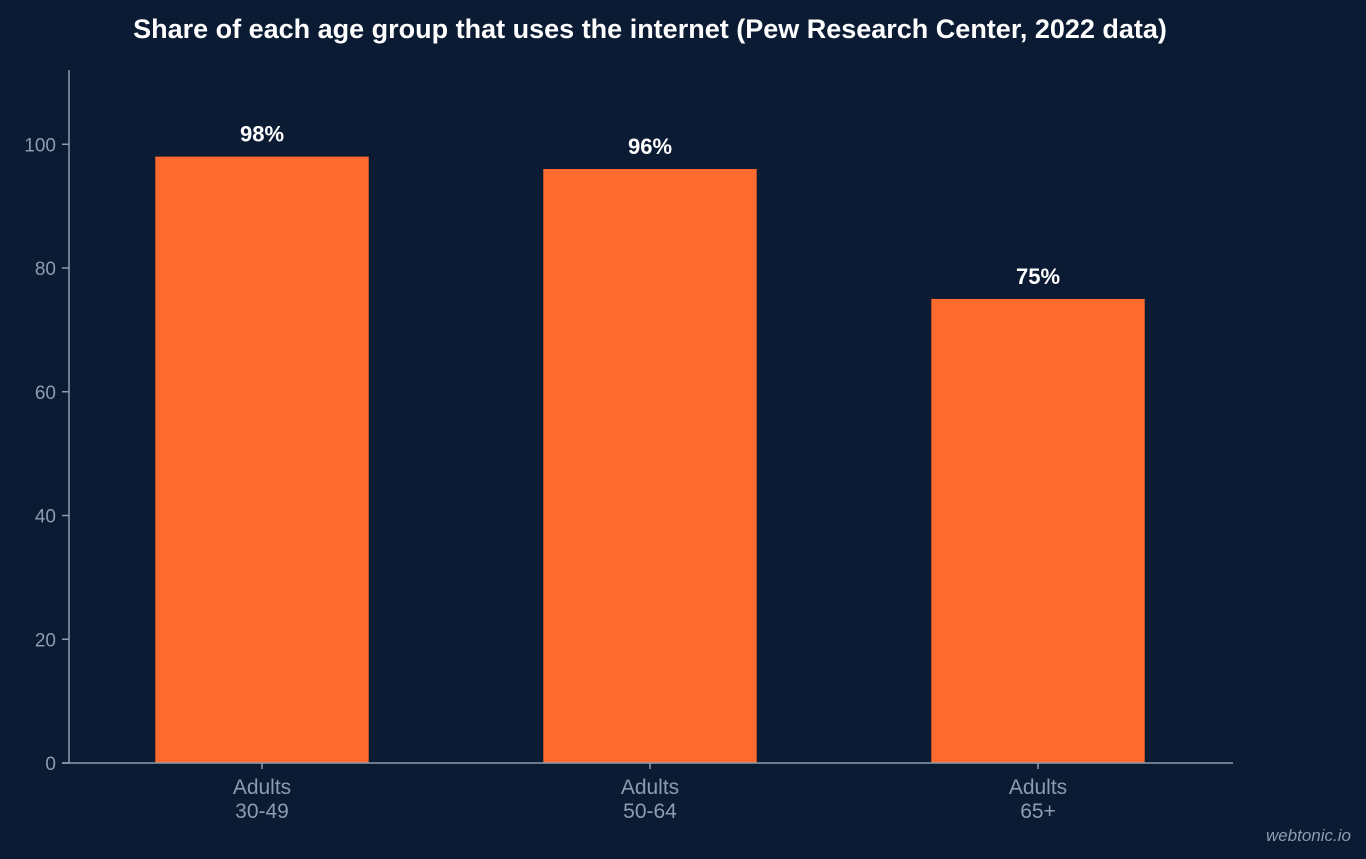 This screenshot has height=859, width=1366. I want to click on y-axis-ticks: 0 20 40 60 80 100, so click(46, 455).